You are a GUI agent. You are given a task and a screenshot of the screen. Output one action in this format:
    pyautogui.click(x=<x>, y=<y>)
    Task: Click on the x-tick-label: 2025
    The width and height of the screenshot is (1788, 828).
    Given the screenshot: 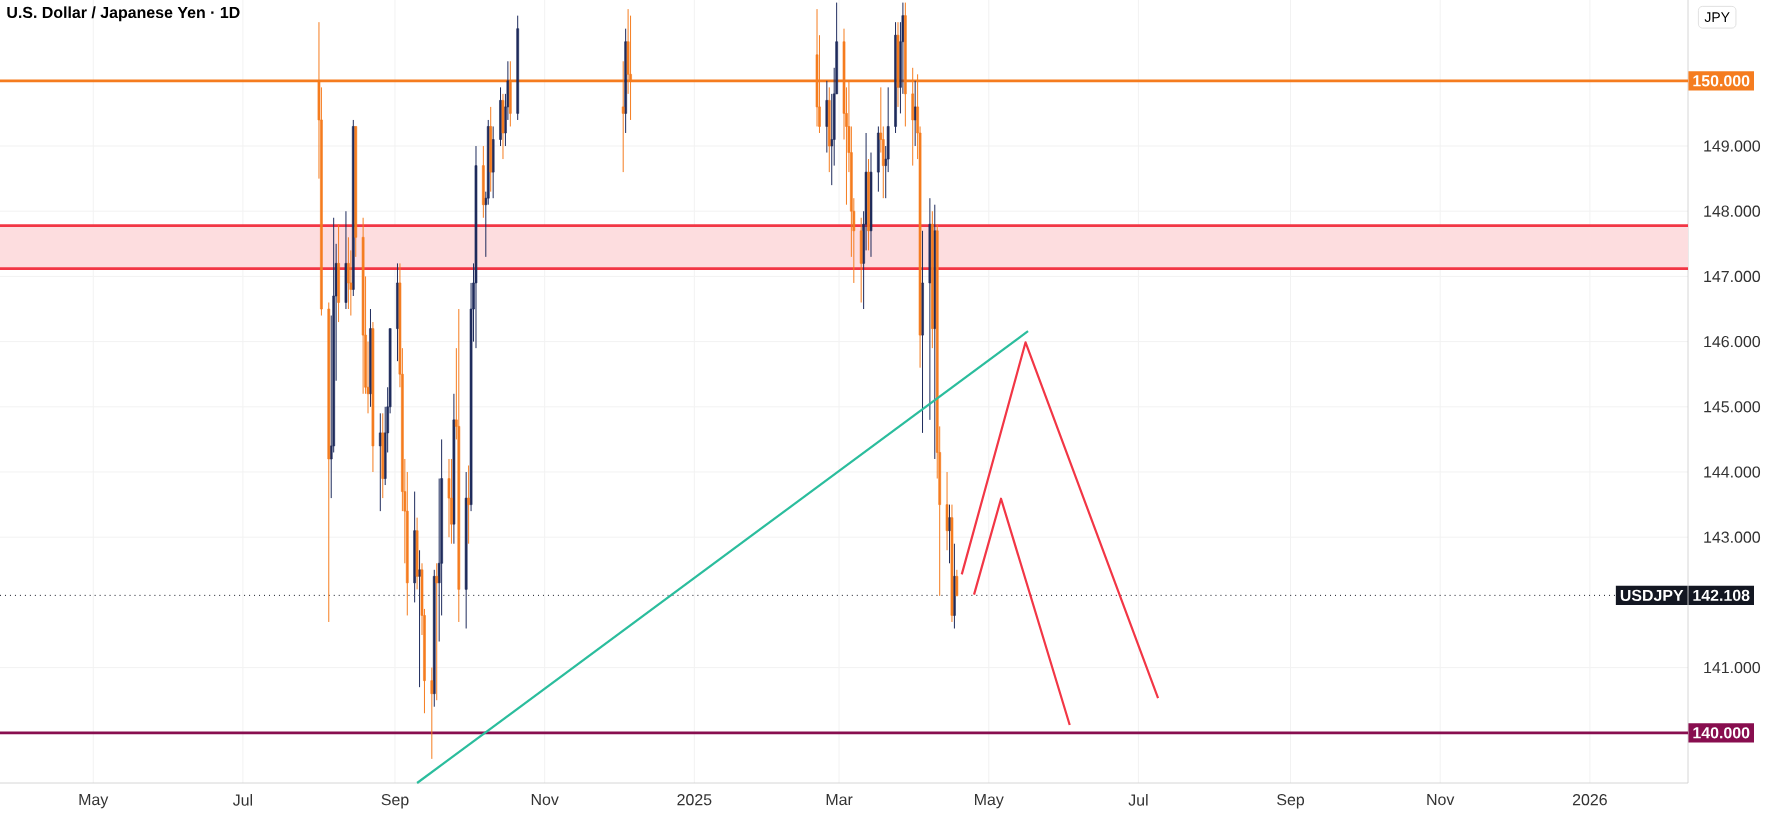 What is the action you would take?
    pyautogui.click(x=694, y=800)
    